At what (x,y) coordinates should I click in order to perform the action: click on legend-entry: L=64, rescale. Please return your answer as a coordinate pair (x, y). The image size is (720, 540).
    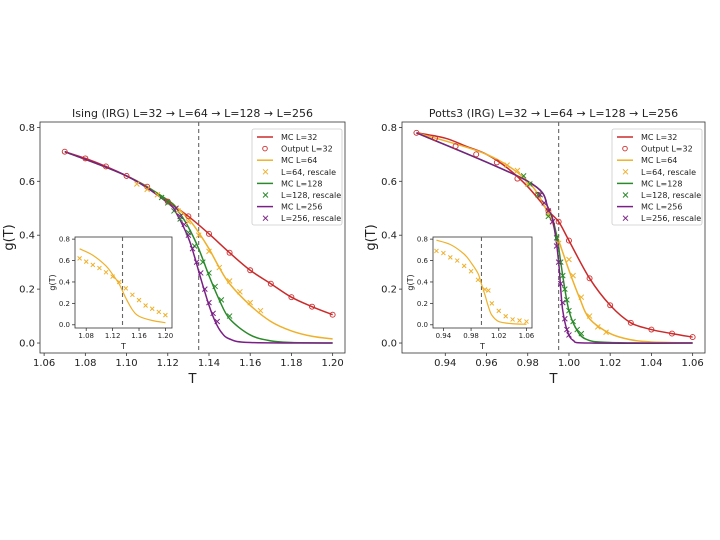
    Looking at the image, I should click on (668, 172).